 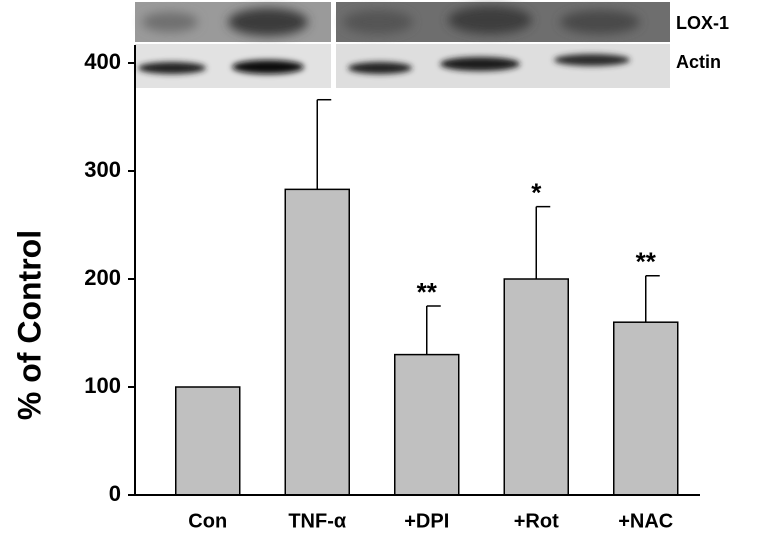 What do you see at coordinates (702, 23) in the screenshot?
I see `blot-label: LOX-1` at bounding box center [702, 23].